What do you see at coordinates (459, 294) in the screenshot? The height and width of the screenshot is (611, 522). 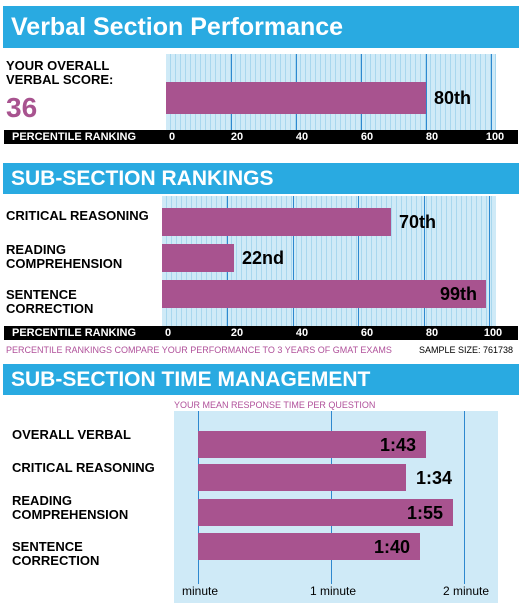 I see `bar-value-label: 99th` at bounding box center [459, 294].